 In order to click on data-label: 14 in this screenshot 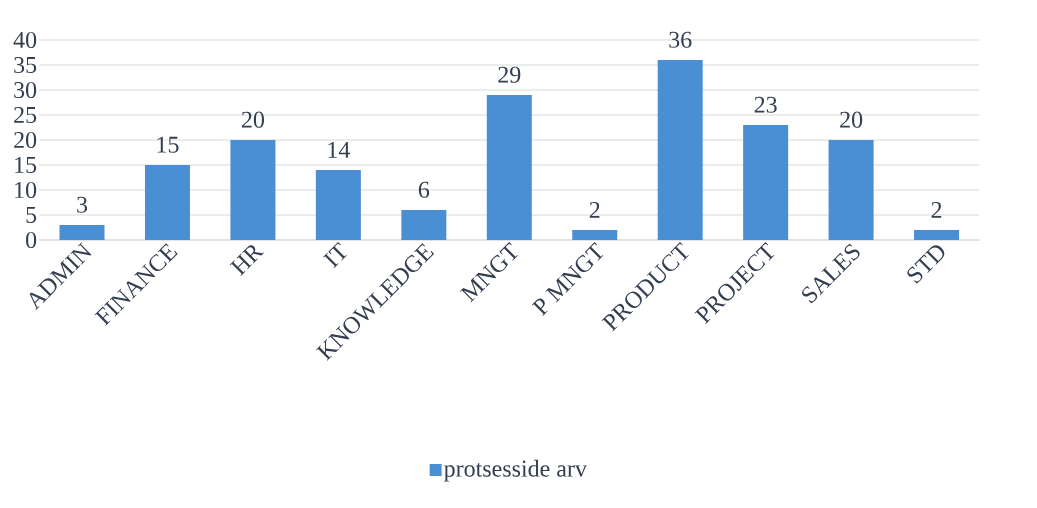, I will do `click(339, 149)`.